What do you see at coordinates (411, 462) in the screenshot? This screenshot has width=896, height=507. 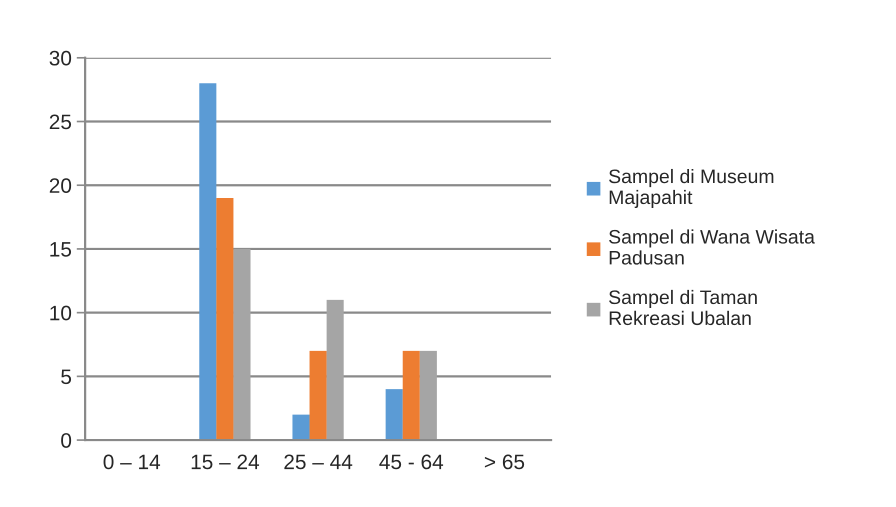 I see `x-tick-label: 45 - 64` at bounding box center [411, 462].